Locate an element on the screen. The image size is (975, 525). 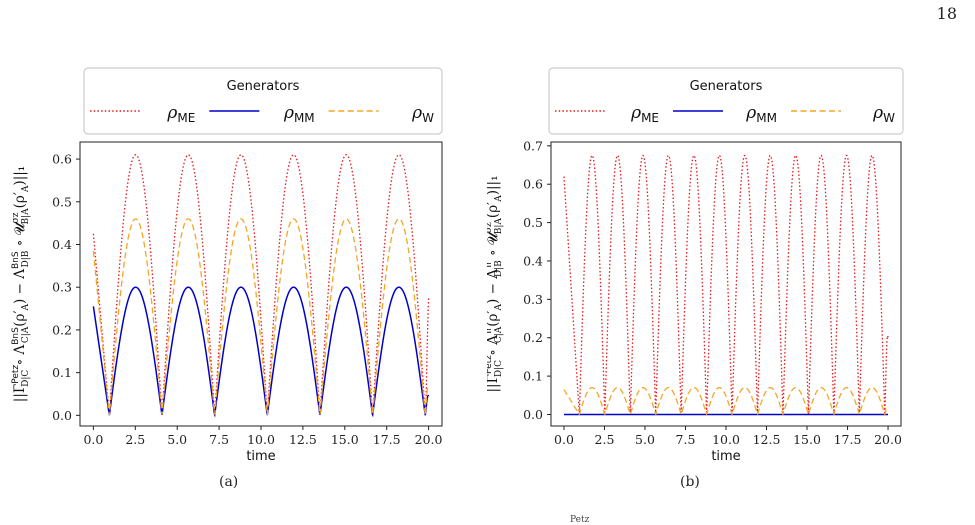
series-line-mm is located at coordinates (261, 352).